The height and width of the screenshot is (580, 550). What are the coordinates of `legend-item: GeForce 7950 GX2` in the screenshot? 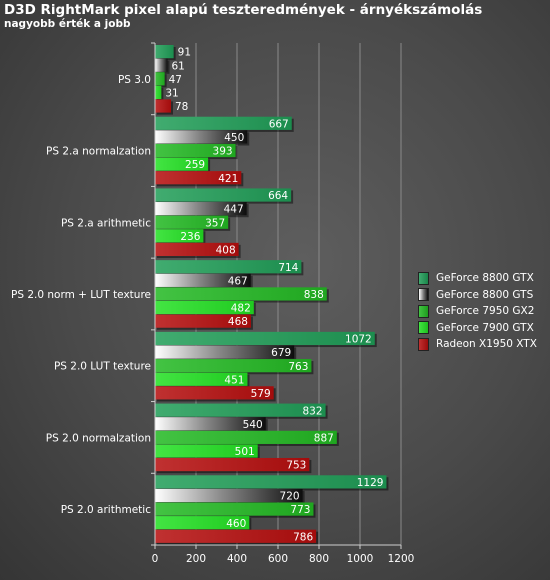 It's located at (477, 311).